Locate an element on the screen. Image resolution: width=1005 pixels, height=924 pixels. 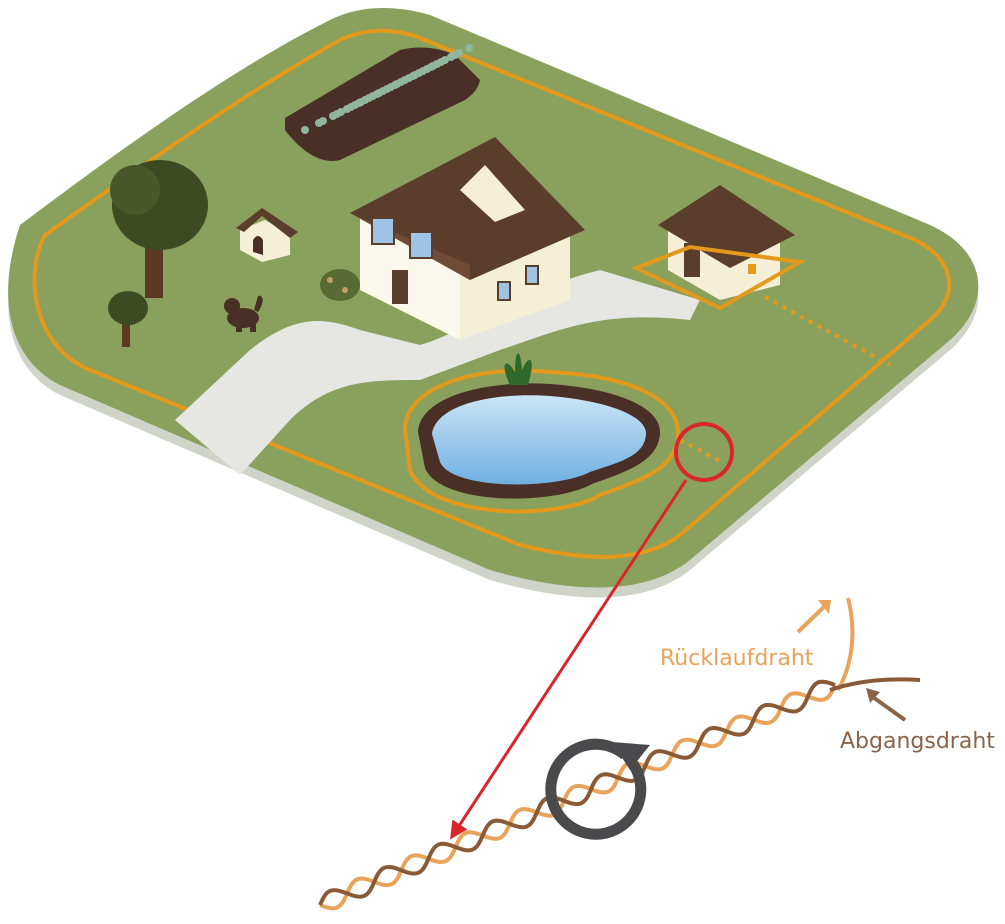
return-wire-end is located at coordinates (845, 644).